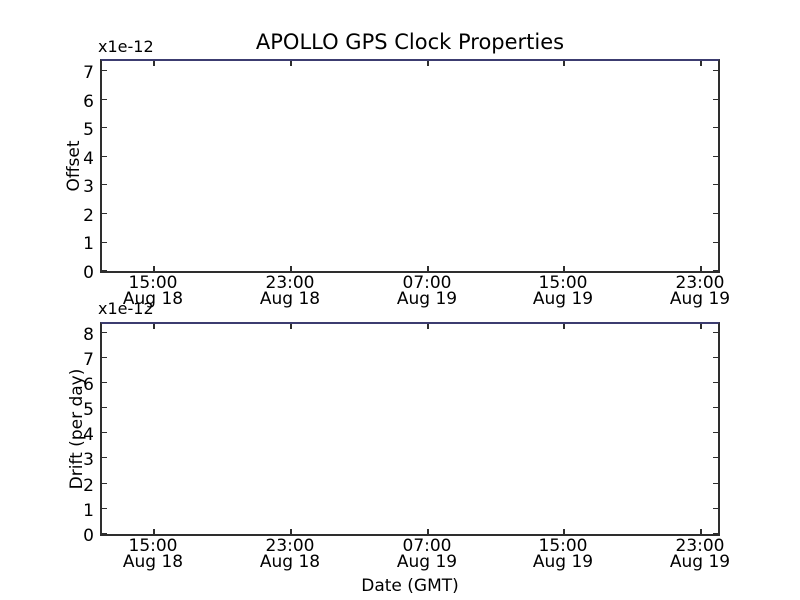  I want to click on x-tick-label: 23:00 Aug 18, so click(290, 292).